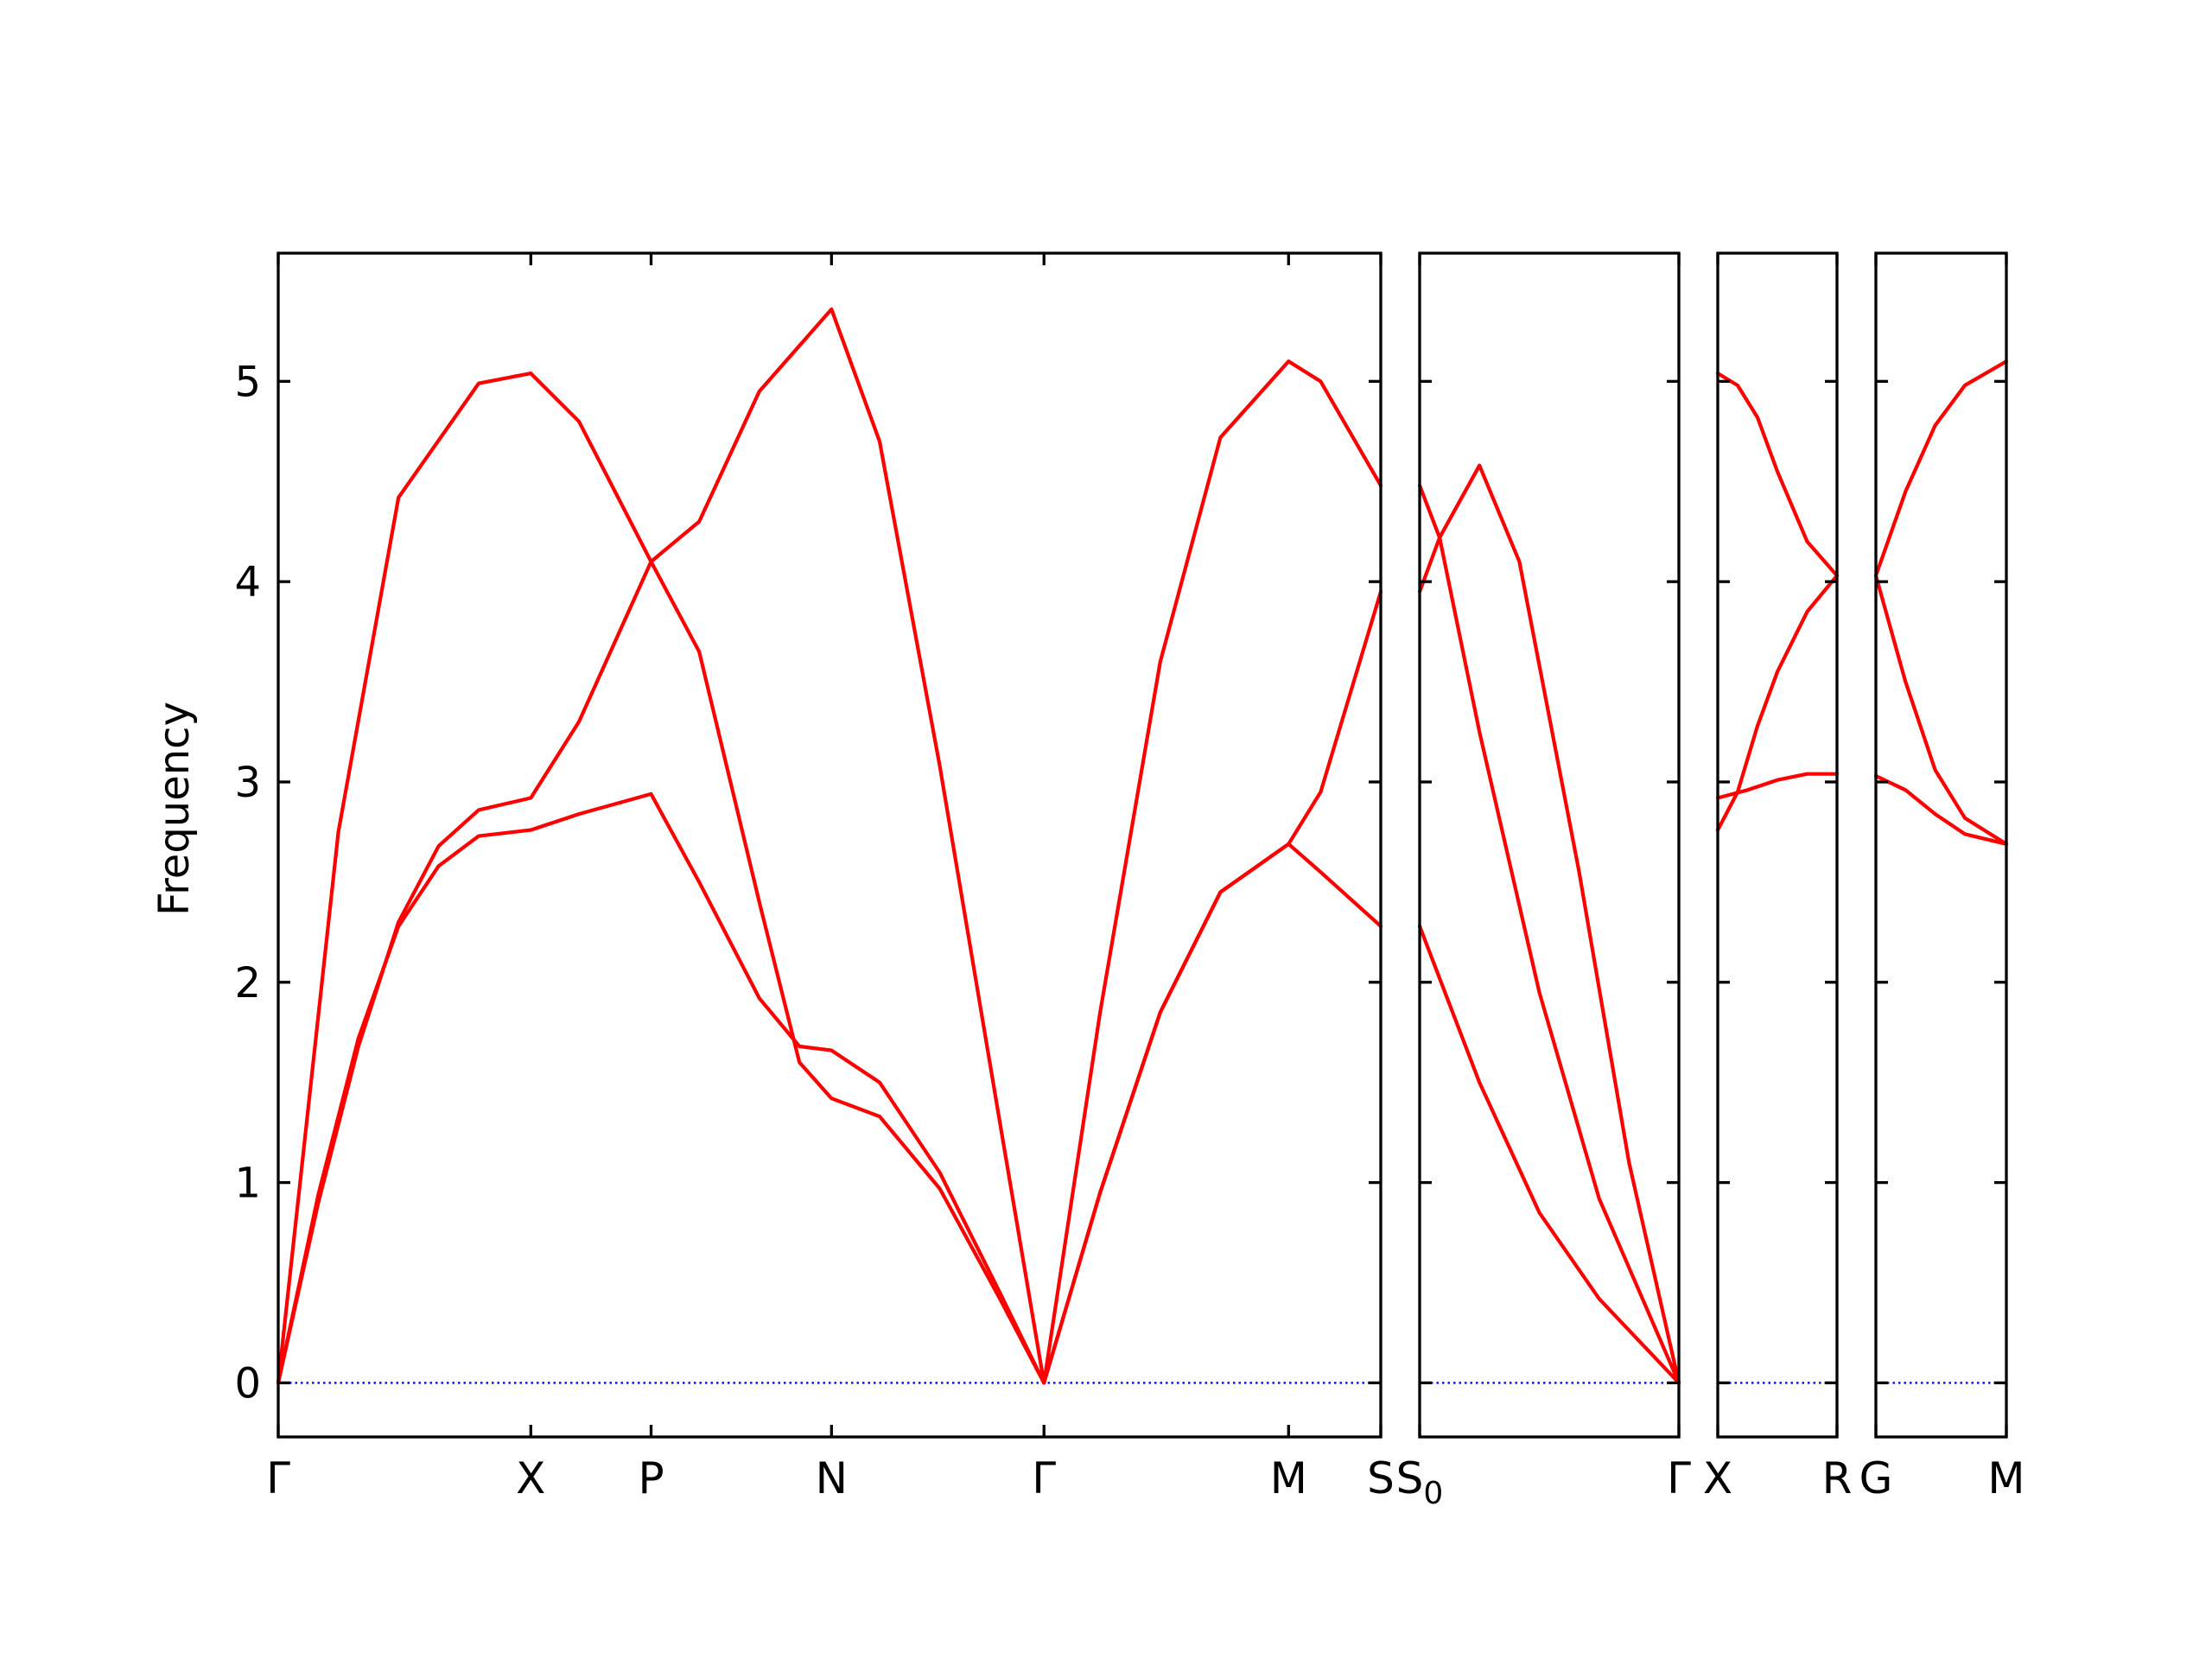  Describe the element at coordinates (247, 1184) in the screenshot. I see `y-tick-label: 1` at that location.